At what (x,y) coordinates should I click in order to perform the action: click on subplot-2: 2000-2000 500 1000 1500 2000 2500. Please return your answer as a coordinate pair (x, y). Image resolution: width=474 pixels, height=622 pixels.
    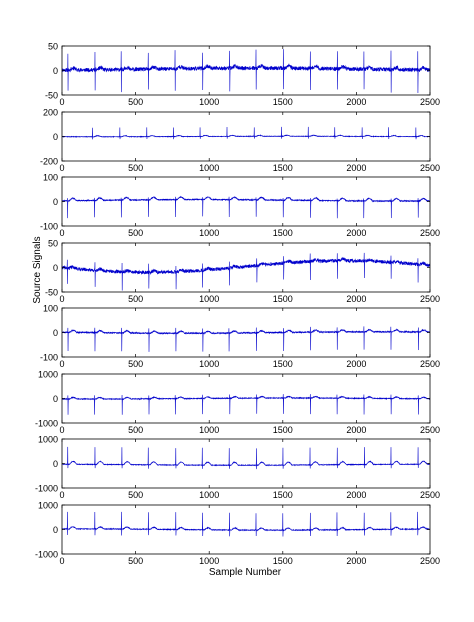
    Looking at the image, I should click on (240, 141).